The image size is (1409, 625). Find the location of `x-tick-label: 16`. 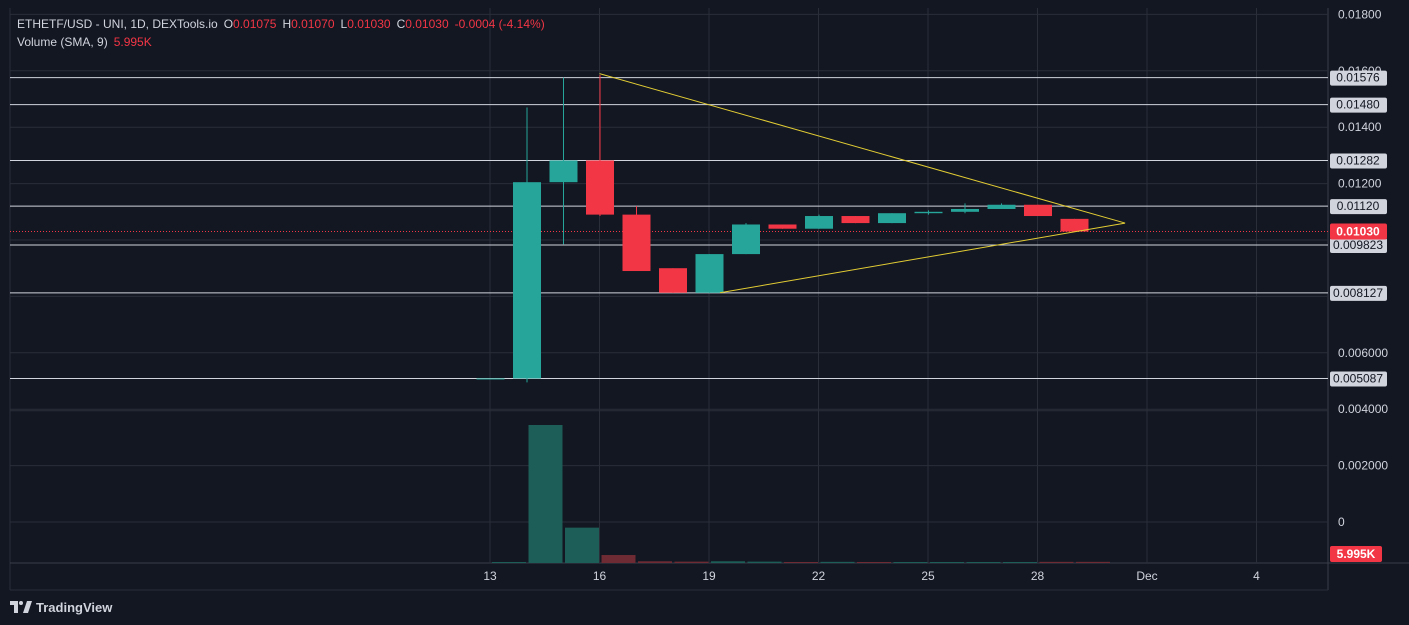

x-tick-label: 16 is located at coordinates (600, 576).